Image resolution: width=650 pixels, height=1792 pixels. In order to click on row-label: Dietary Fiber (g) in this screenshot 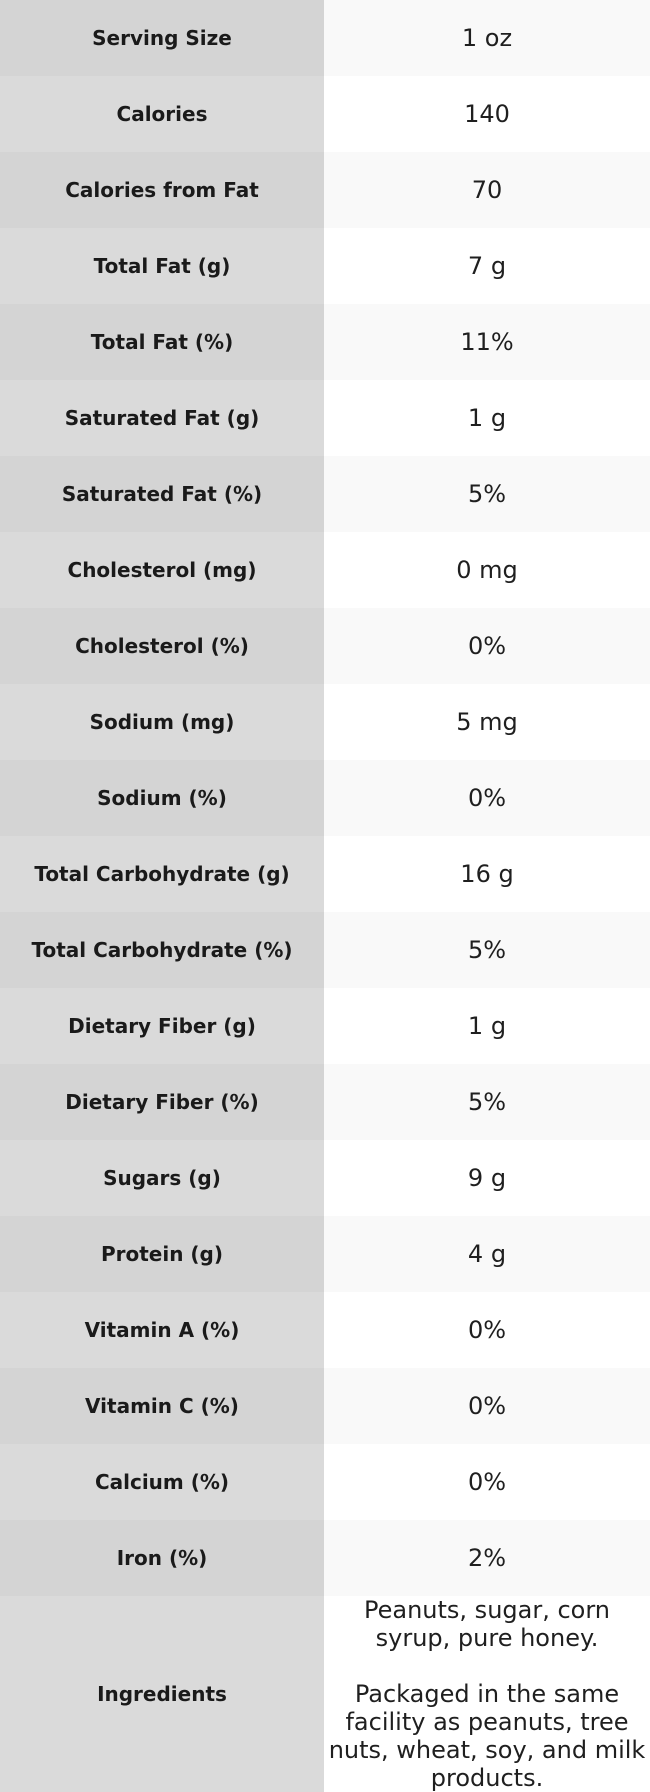, I will do `click(162, 1026)`.